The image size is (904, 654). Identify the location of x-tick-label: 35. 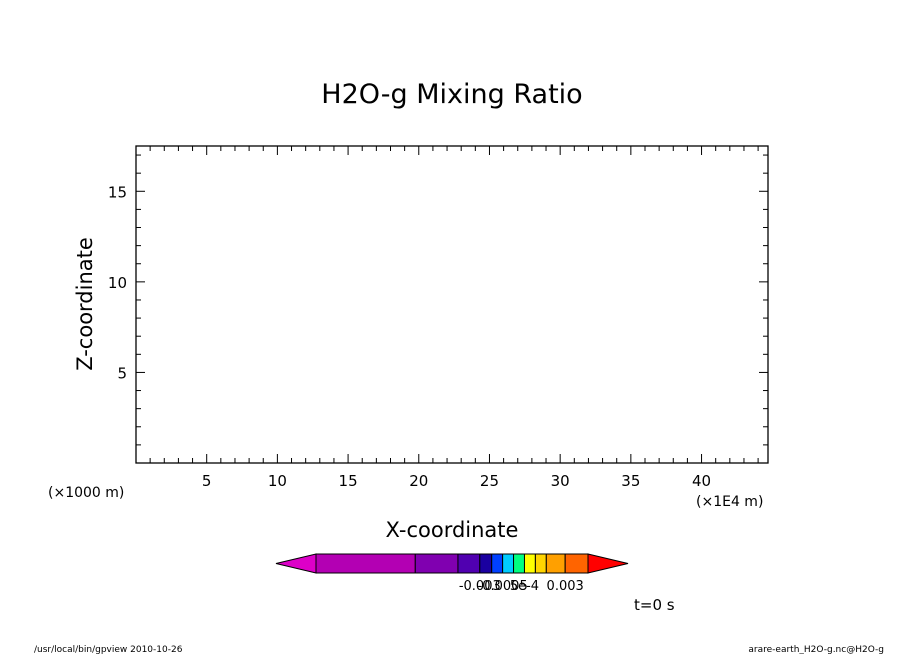
(630, 481).